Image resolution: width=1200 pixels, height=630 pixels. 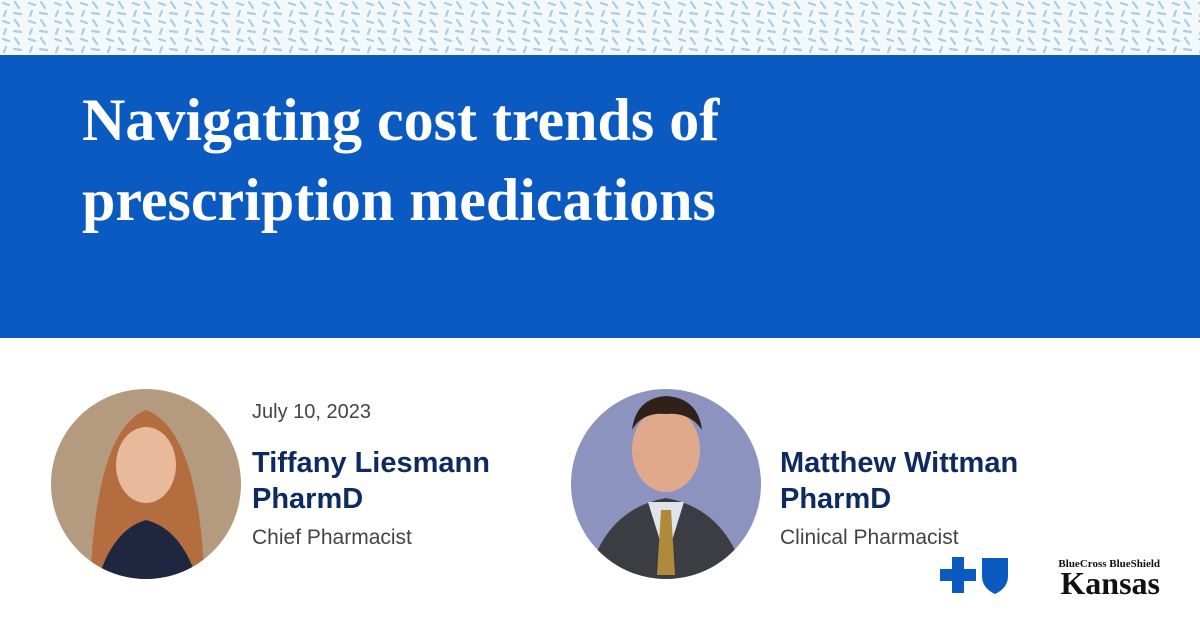 What do you see at coordinates (958, 575) in the screenshot?
I see `cross-icon` at bounding box center [958, 575].